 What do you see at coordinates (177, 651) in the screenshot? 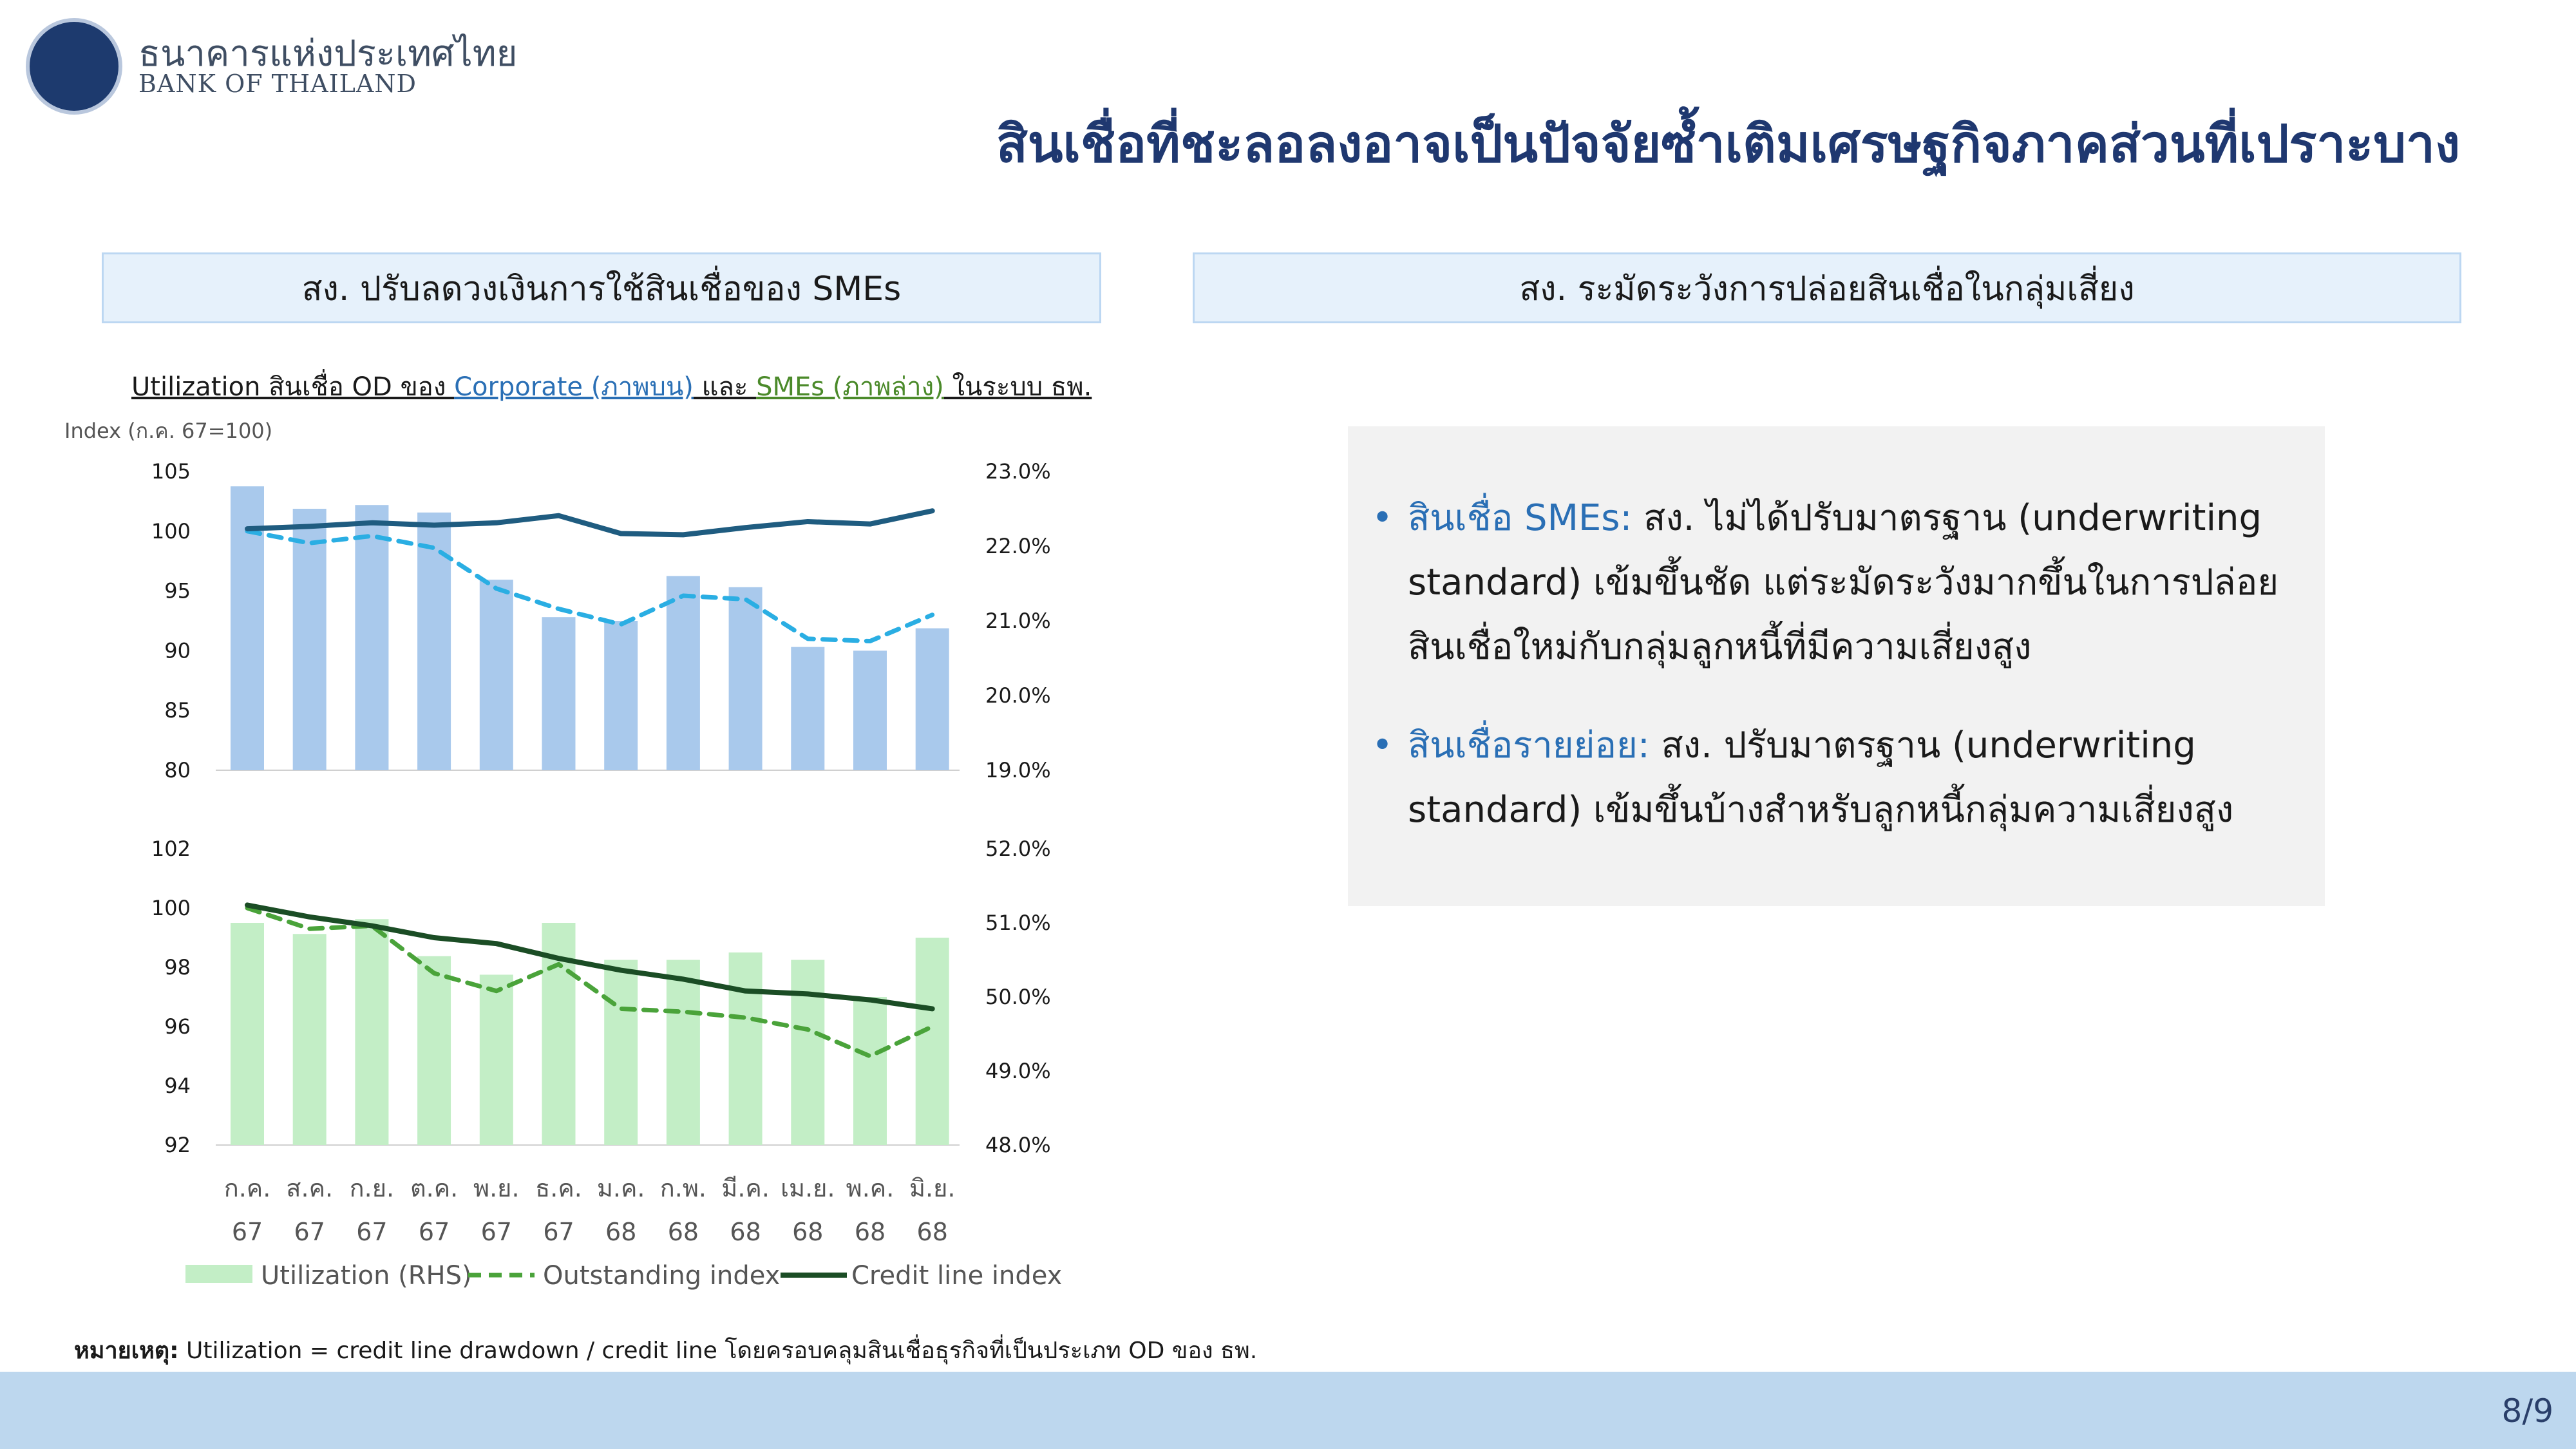
I see `y-tick-label: 90` at bounding box center [177, 651].